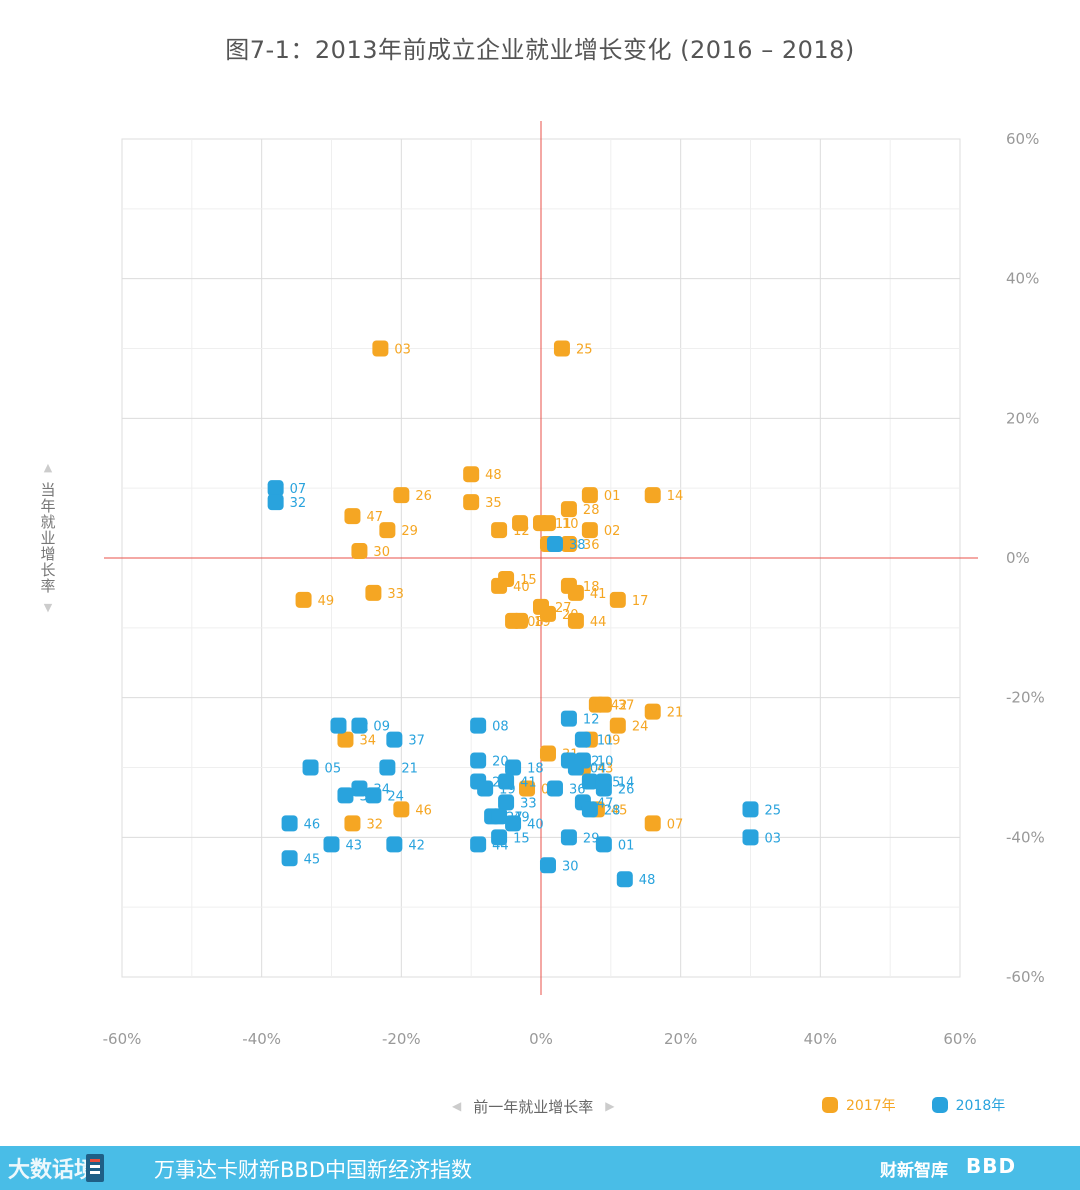 This screenshot has width=1080, height=1190. Describe the element at coordinates (577, 545) in the screenshot. I see `data-point-label: 38` at that location.